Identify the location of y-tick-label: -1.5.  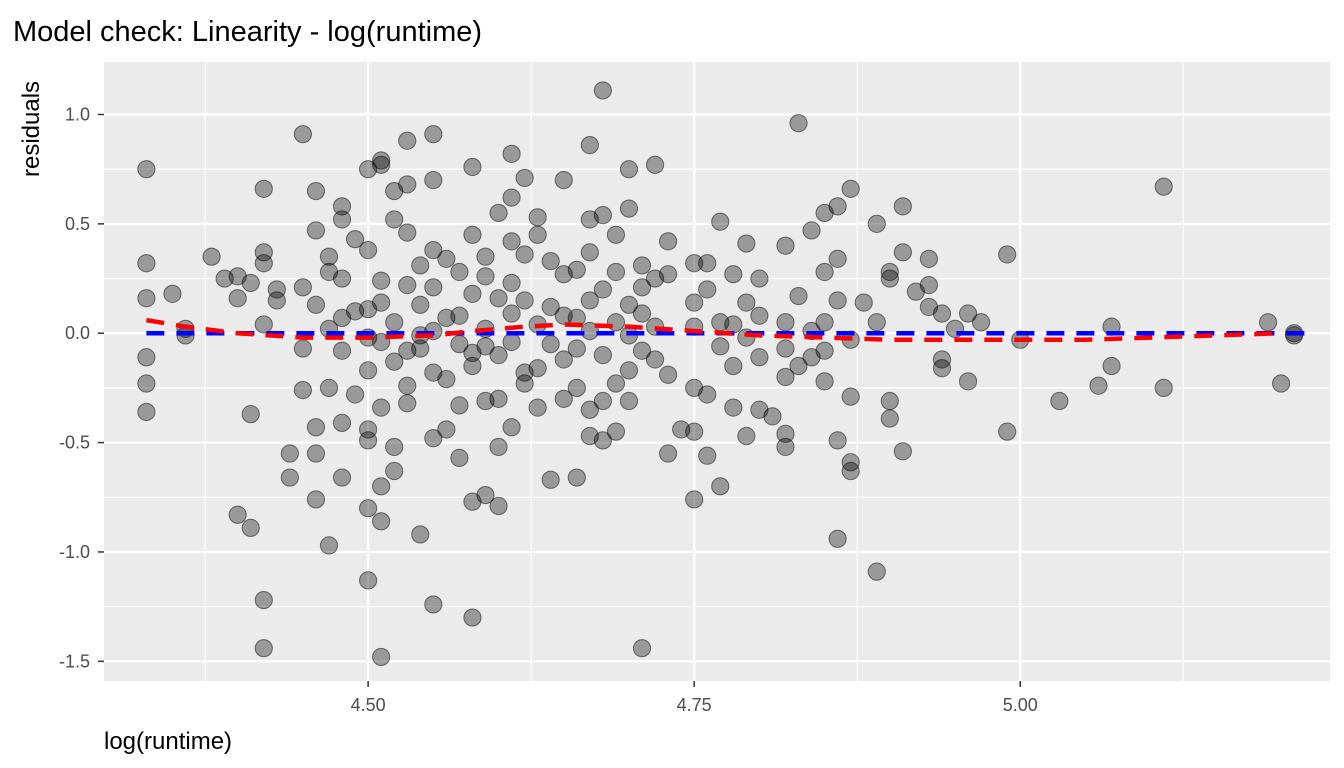
(74, 661).